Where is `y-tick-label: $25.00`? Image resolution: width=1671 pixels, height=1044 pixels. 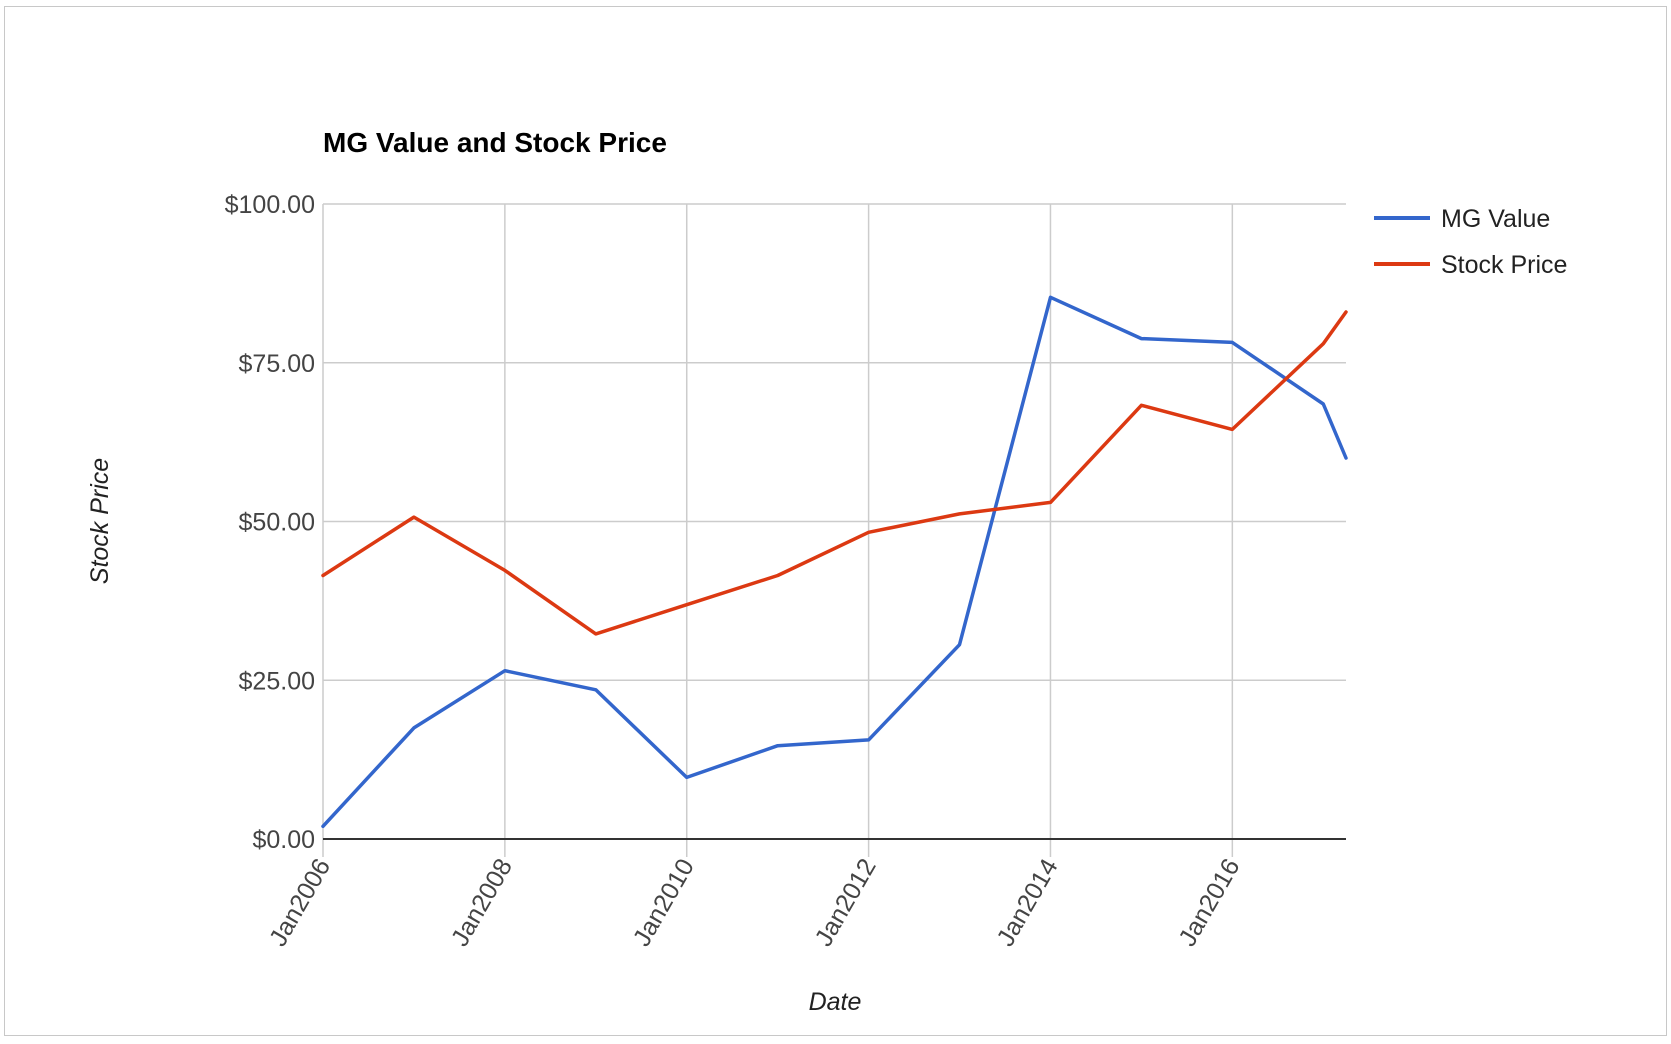
y-tick-label: $25.00 is located at coordinates (277, 681).